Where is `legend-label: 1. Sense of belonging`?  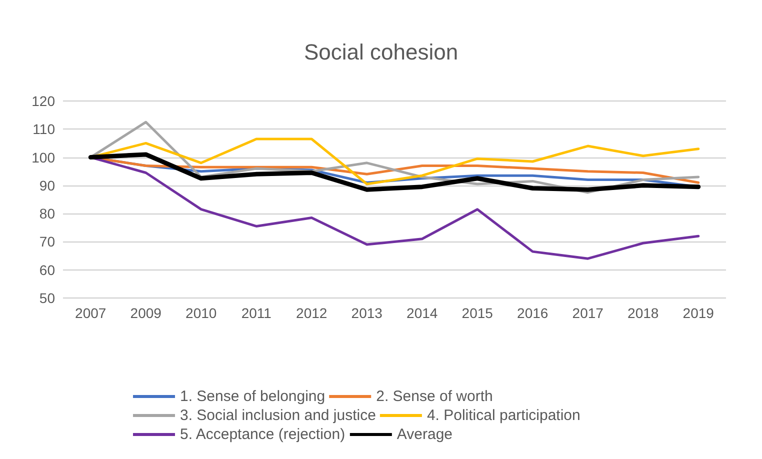
legend-label: 1. Sense of belonging is located at coordinates (253, 396).